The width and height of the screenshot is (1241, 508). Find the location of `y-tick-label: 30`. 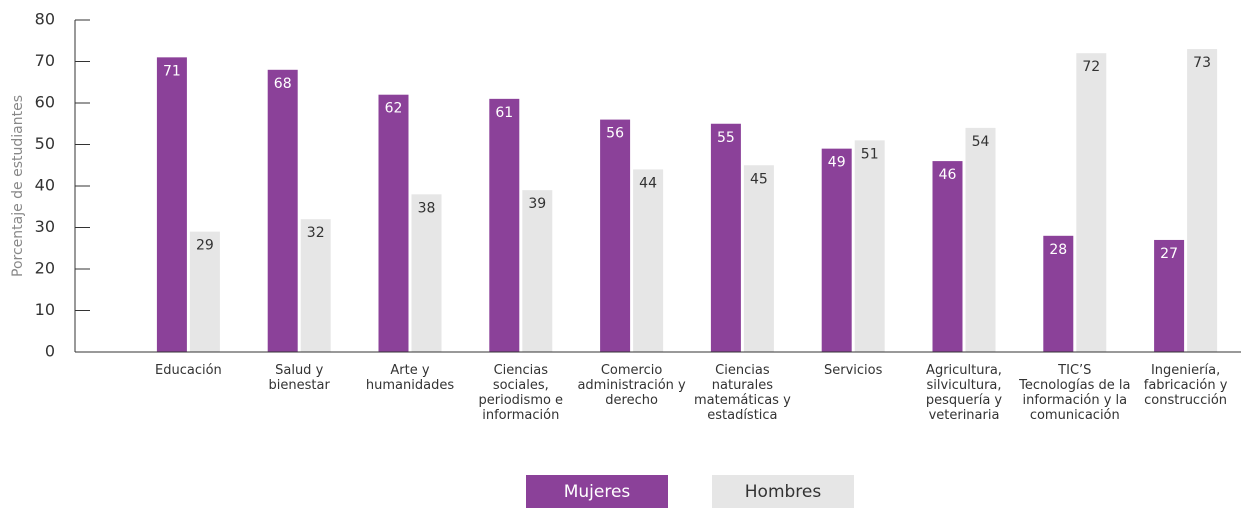

y-tick-label: 30 is located at coordinates (45, 226).